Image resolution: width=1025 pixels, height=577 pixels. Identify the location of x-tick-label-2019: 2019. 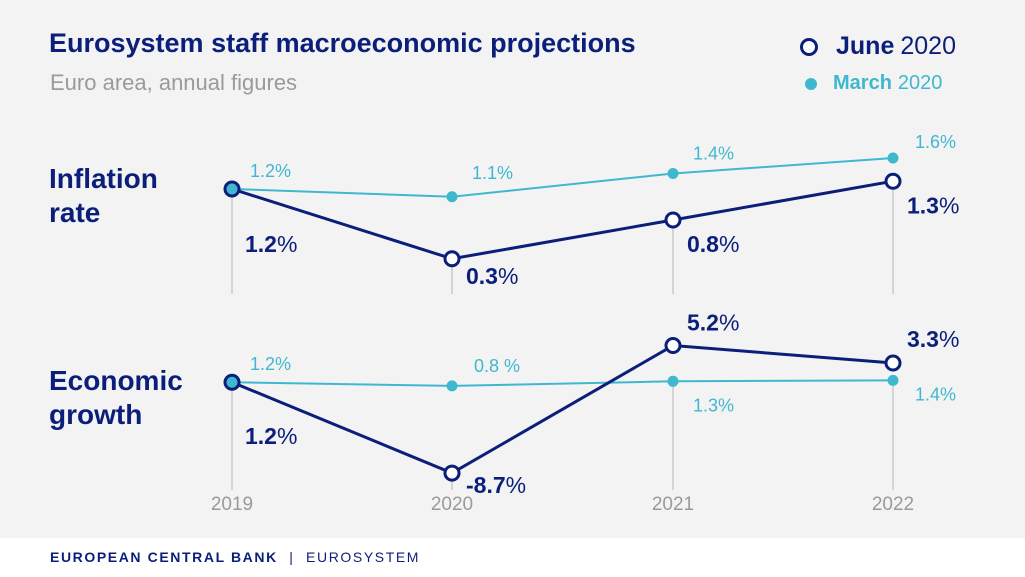
(232, 504).